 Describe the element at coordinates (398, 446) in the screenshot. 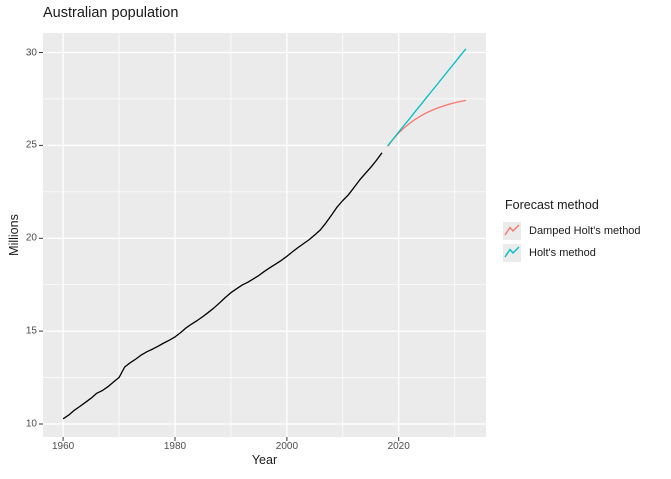

I see `x-tick-label: 2020` at that location.